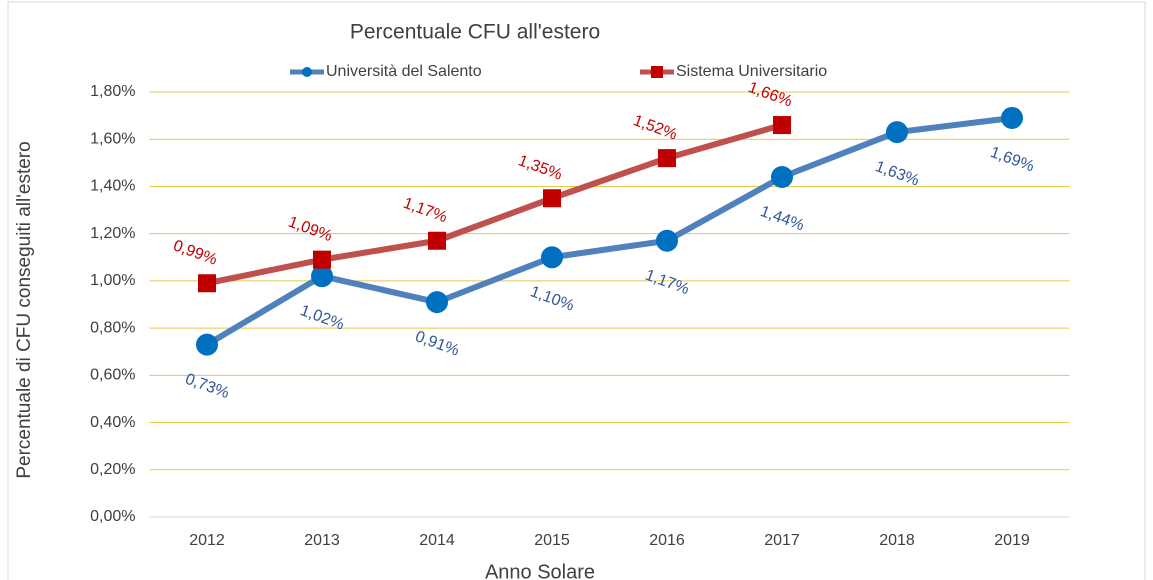  What do you see at coordinates (112, 327) in the screenshot?
I see `y-tick-label: 0,80%` at bounding box center [112, 327].